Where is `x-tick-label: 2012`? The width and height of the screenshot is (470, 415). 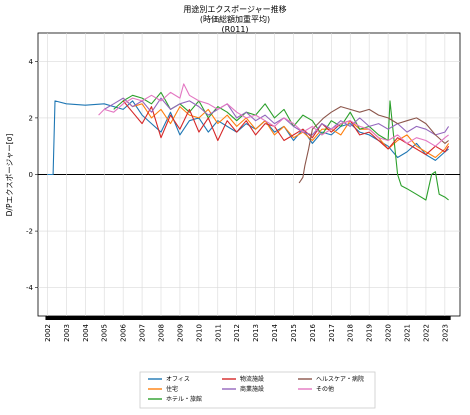 x-tick-label: 2012 is located at coordinates (237, 333).